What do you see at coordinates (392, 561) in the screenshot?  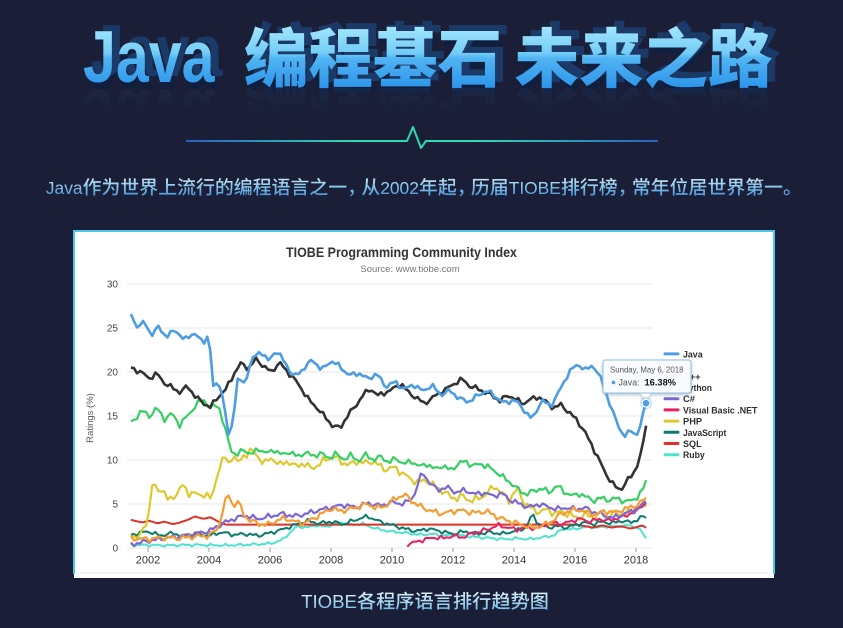 I see `svg-text: 2010` at bounding box center [392, 561].